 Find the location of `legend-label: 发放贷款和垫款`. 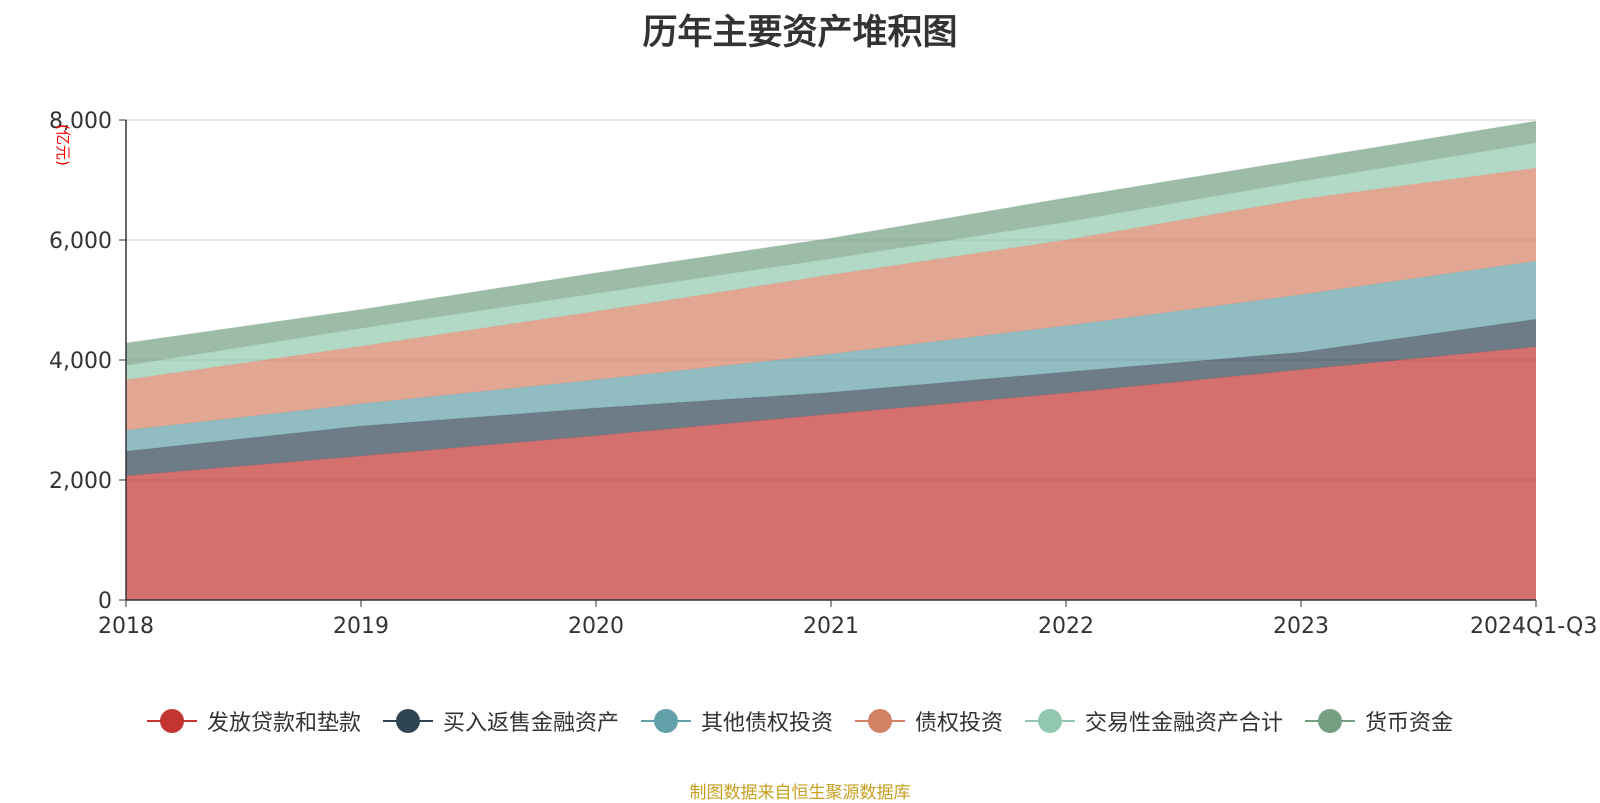

legend-label: 发放贷款和垫款 is located at coordinates (283, 723).